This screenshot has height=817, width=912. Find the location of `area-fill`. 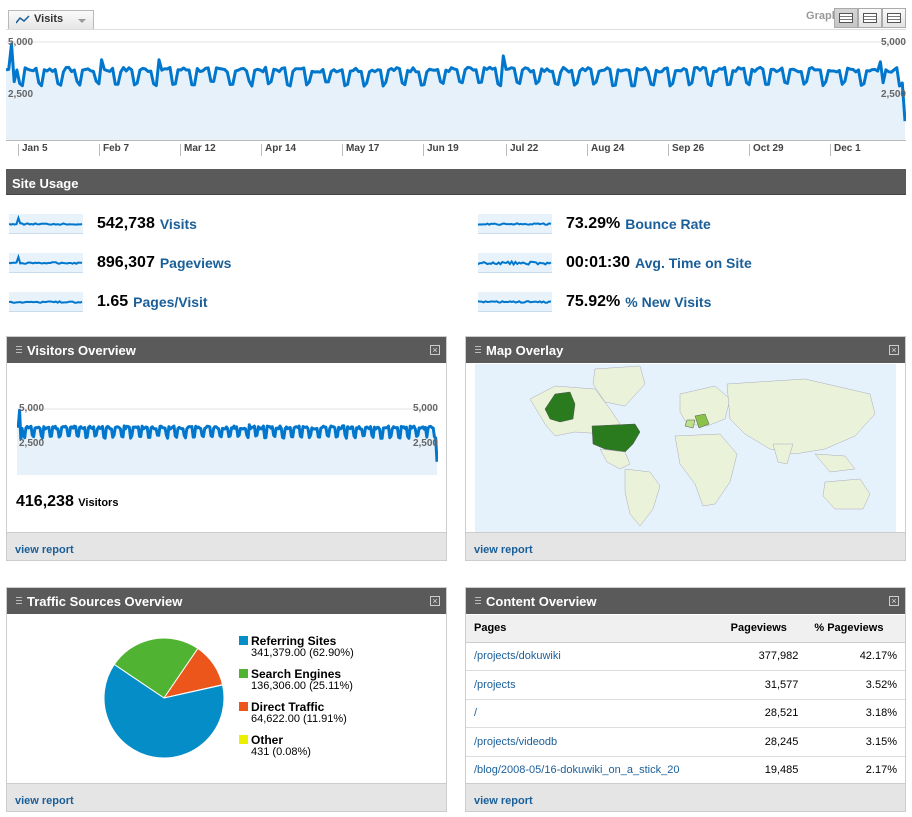

area-fill is located at coordinates (455, 92).